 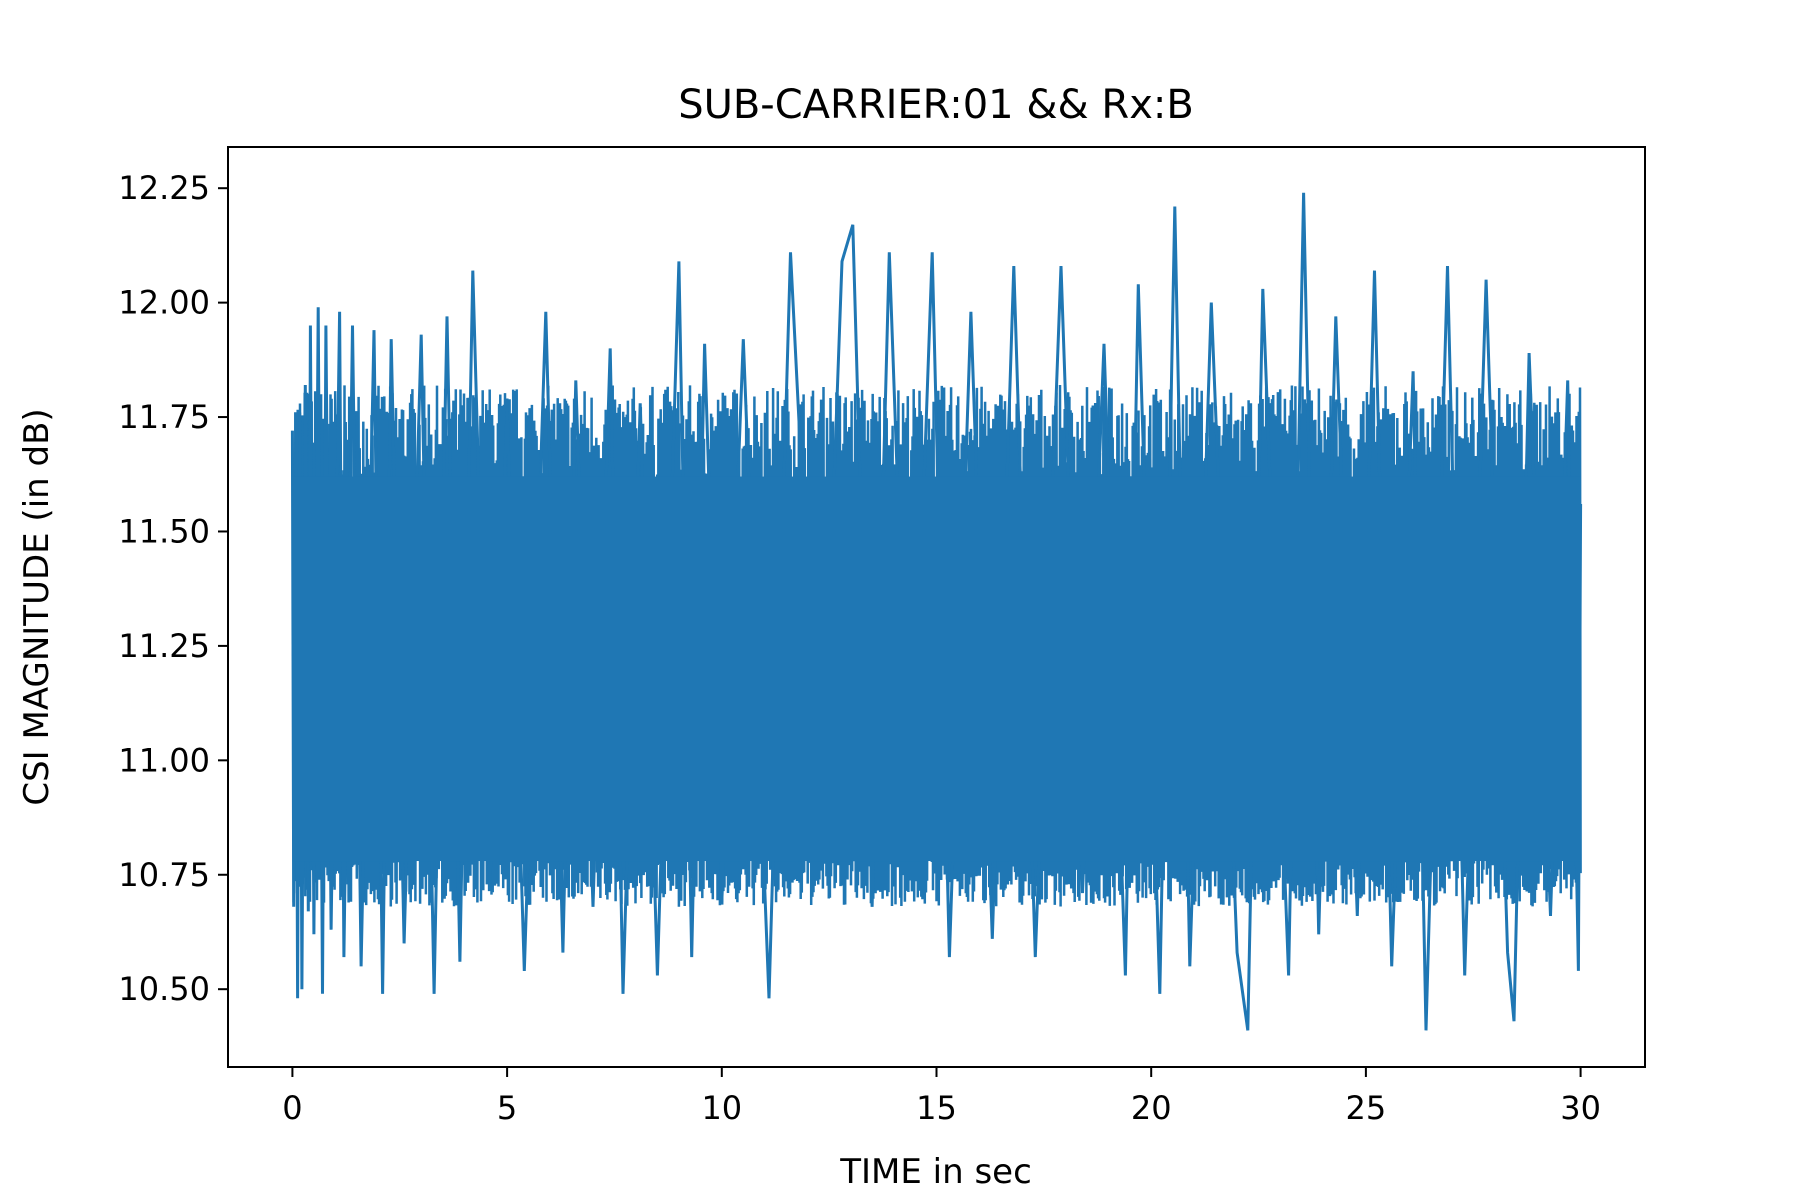 What do you see at coordinates (164, 531) in the screenshot?
I see `y-tick-label: 11.50` at bounding box center [164, 531].